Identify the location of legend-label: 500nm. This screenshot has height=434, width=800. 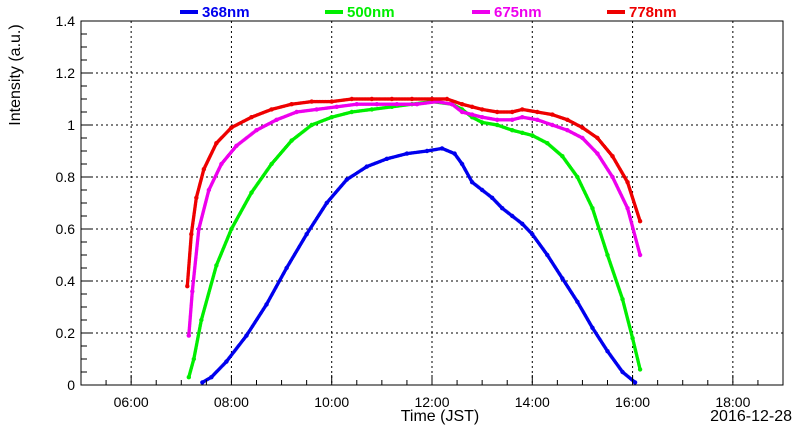
(371, 12).